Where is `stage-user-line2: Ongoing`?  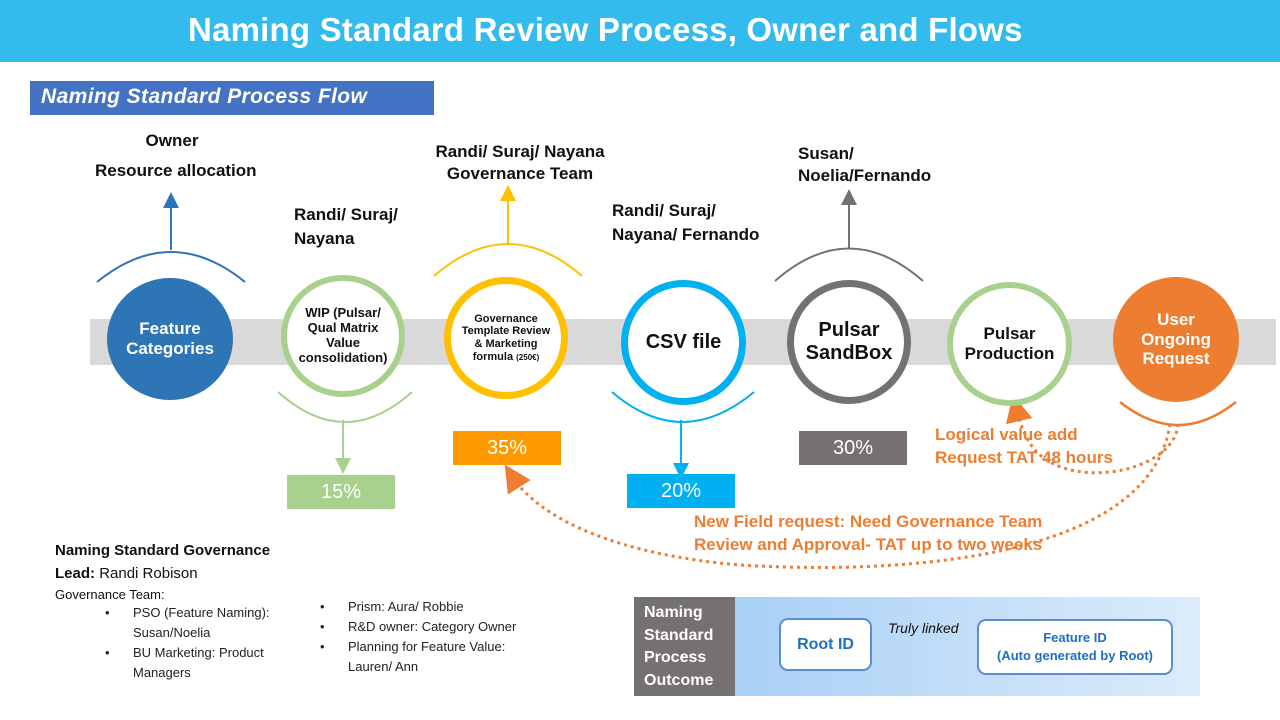 stage-user-line2: Ongoing is located at coordinates (1176, 339).